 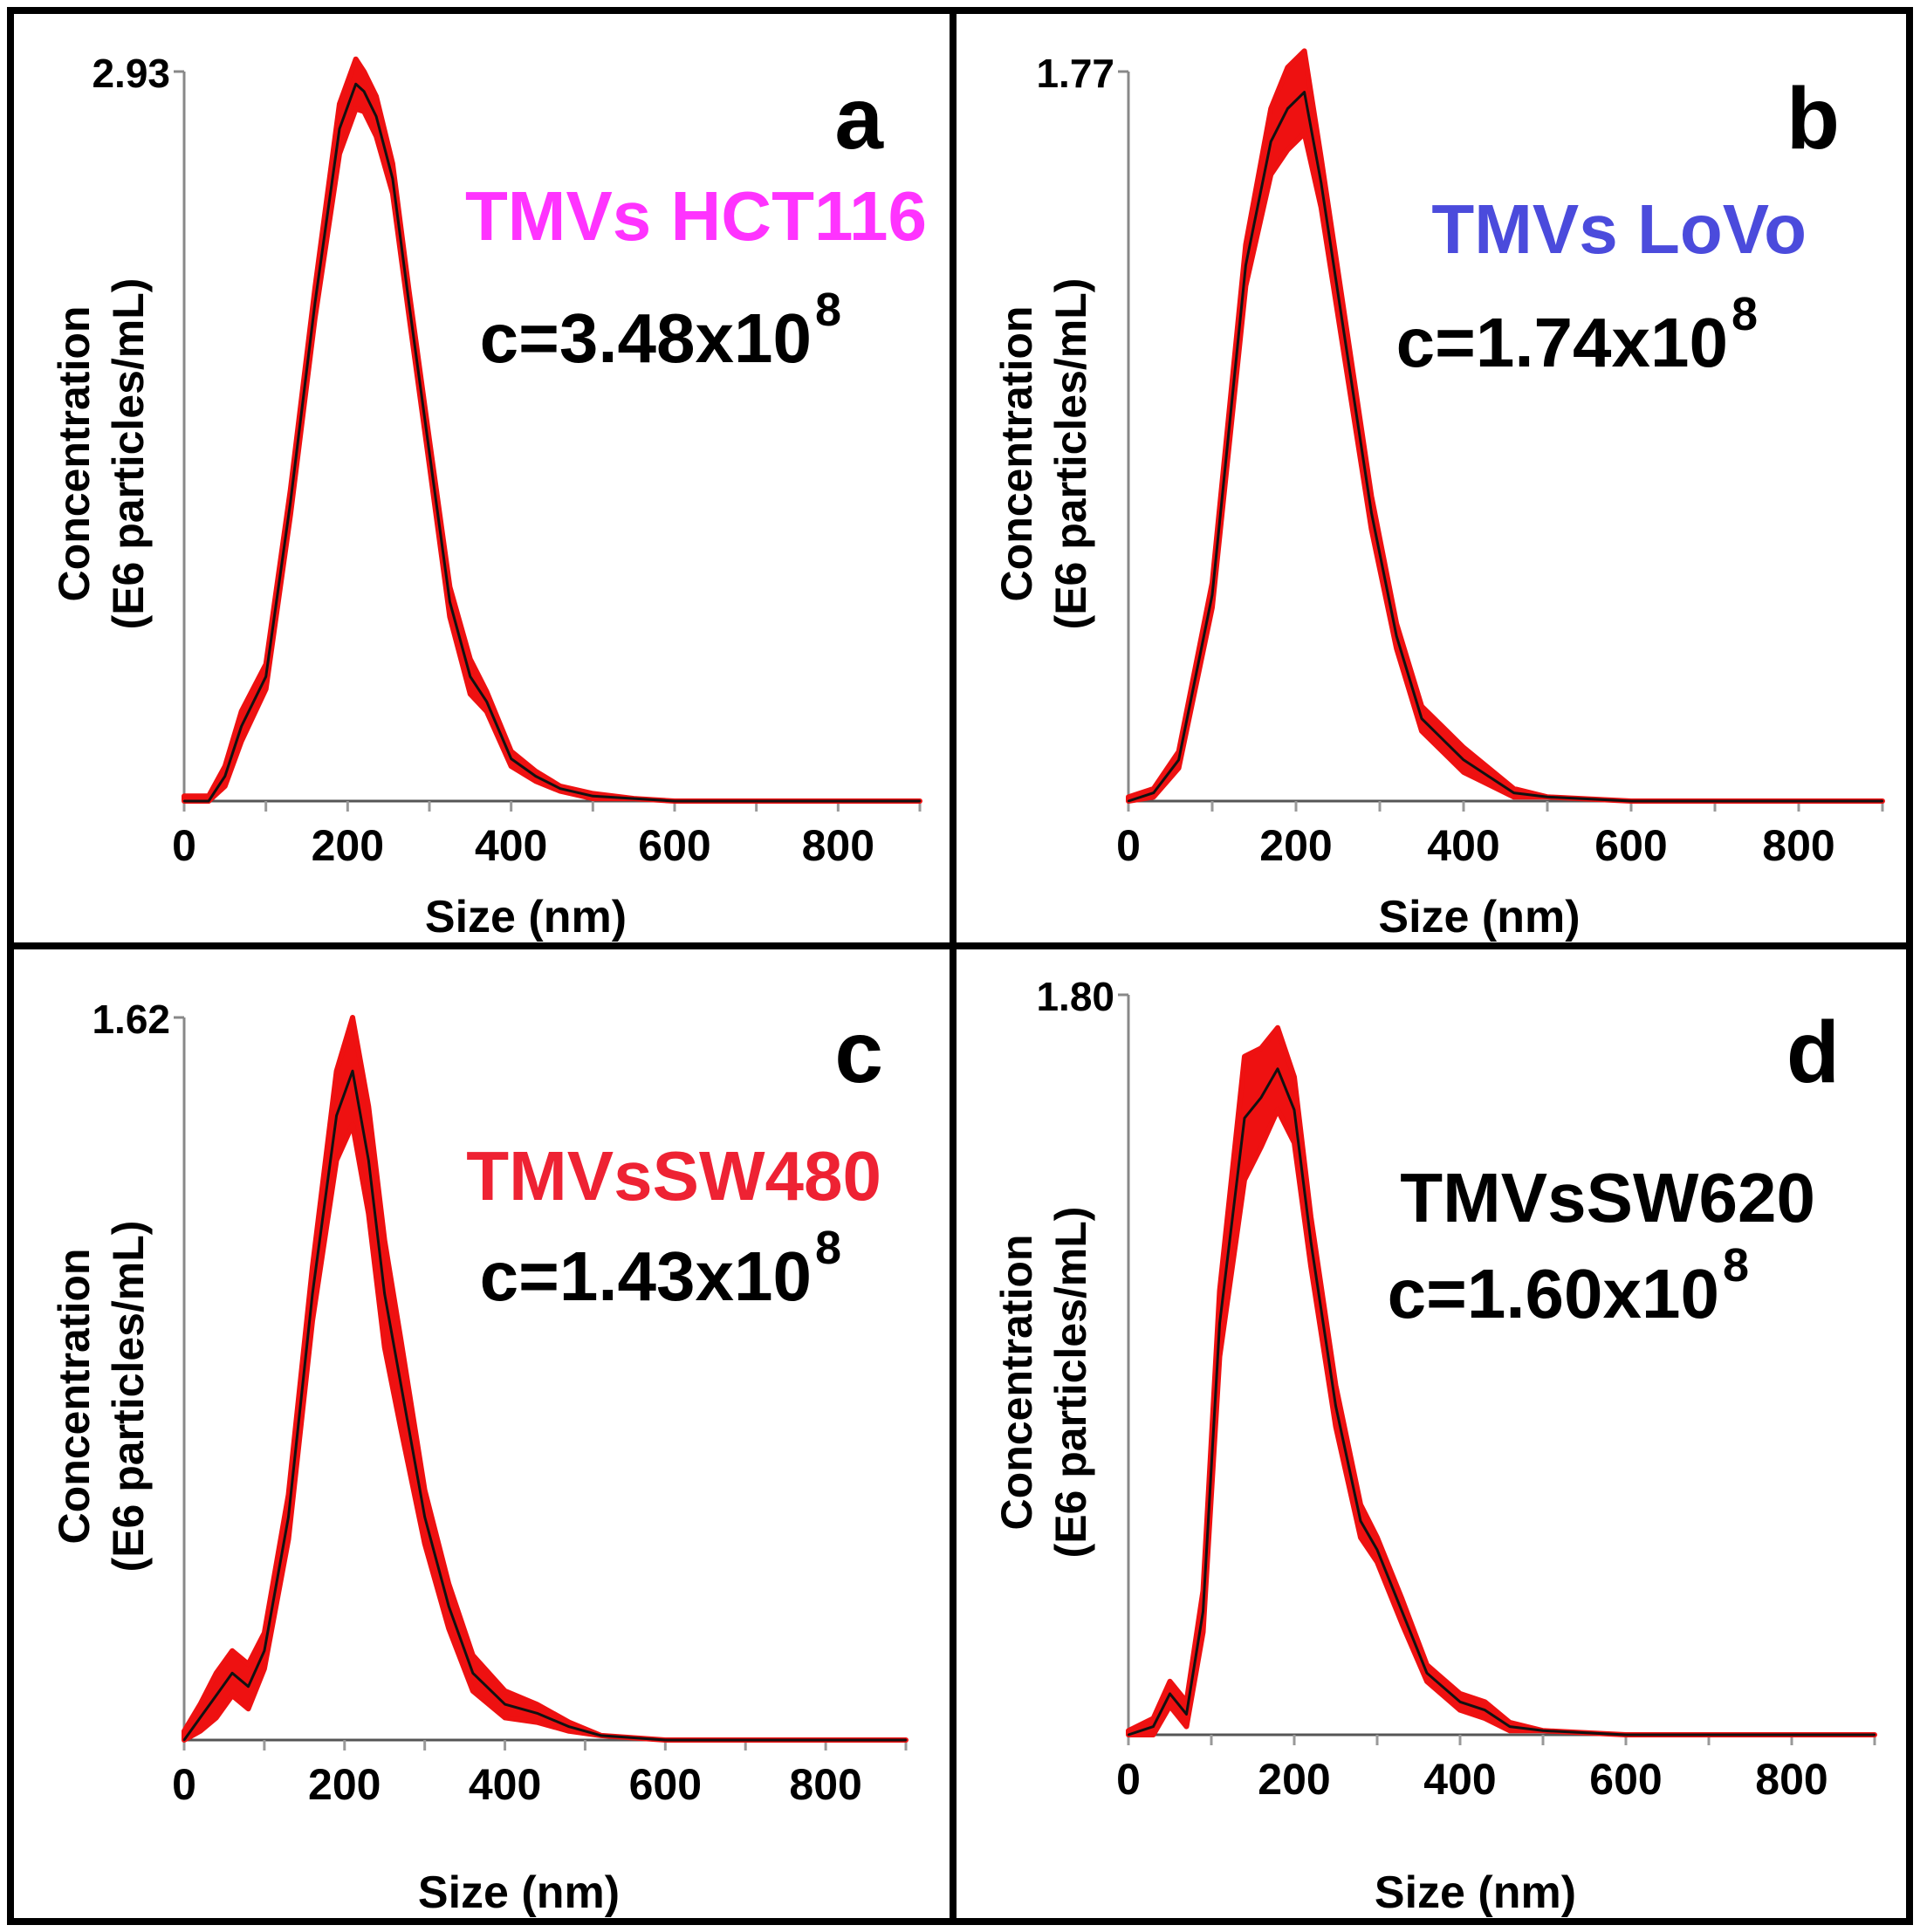 What do you see at coordinates (1813, 1052) in the screenshot?
I see `panel-letter: d` at bounding box center [1813, 1052].